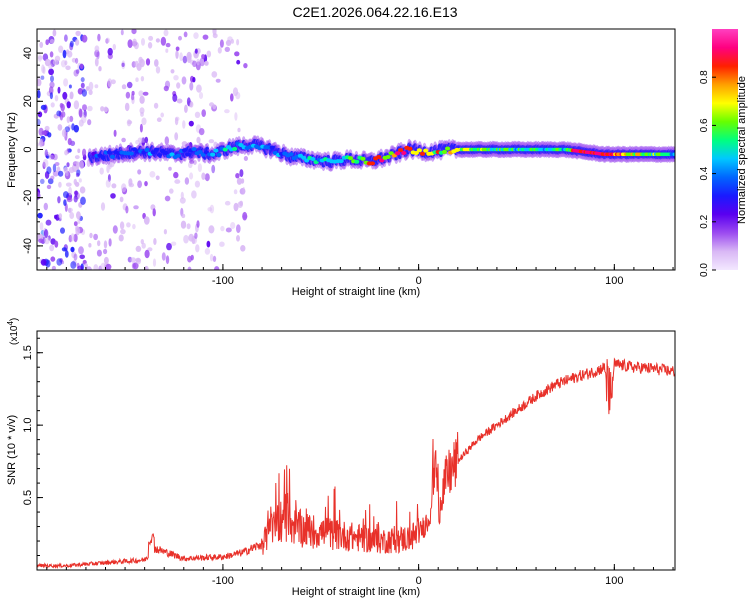 The image size is (750, 600). I want to click on colorbar-gradient, so click(725, 149).